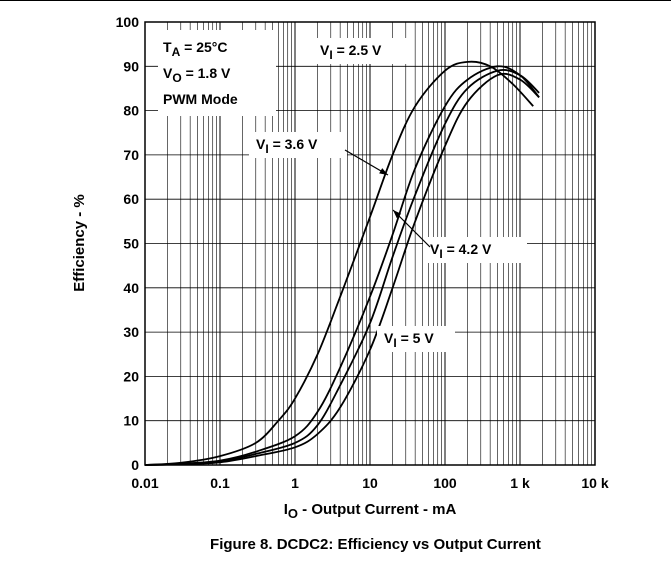 The image size is (671, 561). Describe the element at coordinates (520, 483) in the screenshot. I see `x-tick-label: 1 k` at that location.